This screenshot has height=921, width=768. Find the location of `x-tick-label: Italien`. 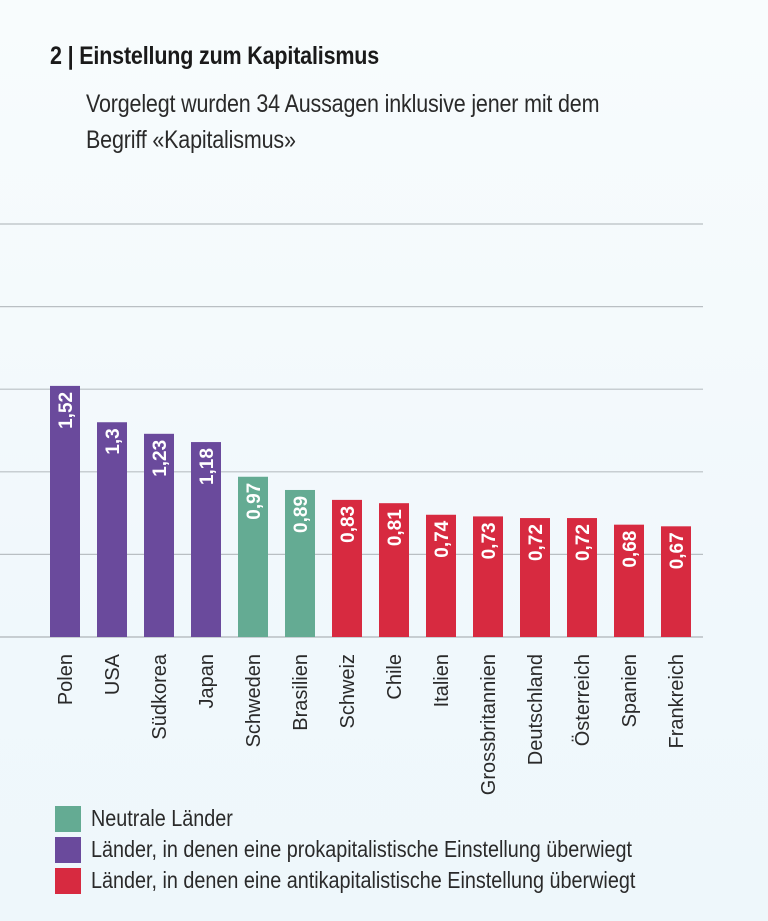

x-tick-label: Italien is located at coordinates (442, 680).